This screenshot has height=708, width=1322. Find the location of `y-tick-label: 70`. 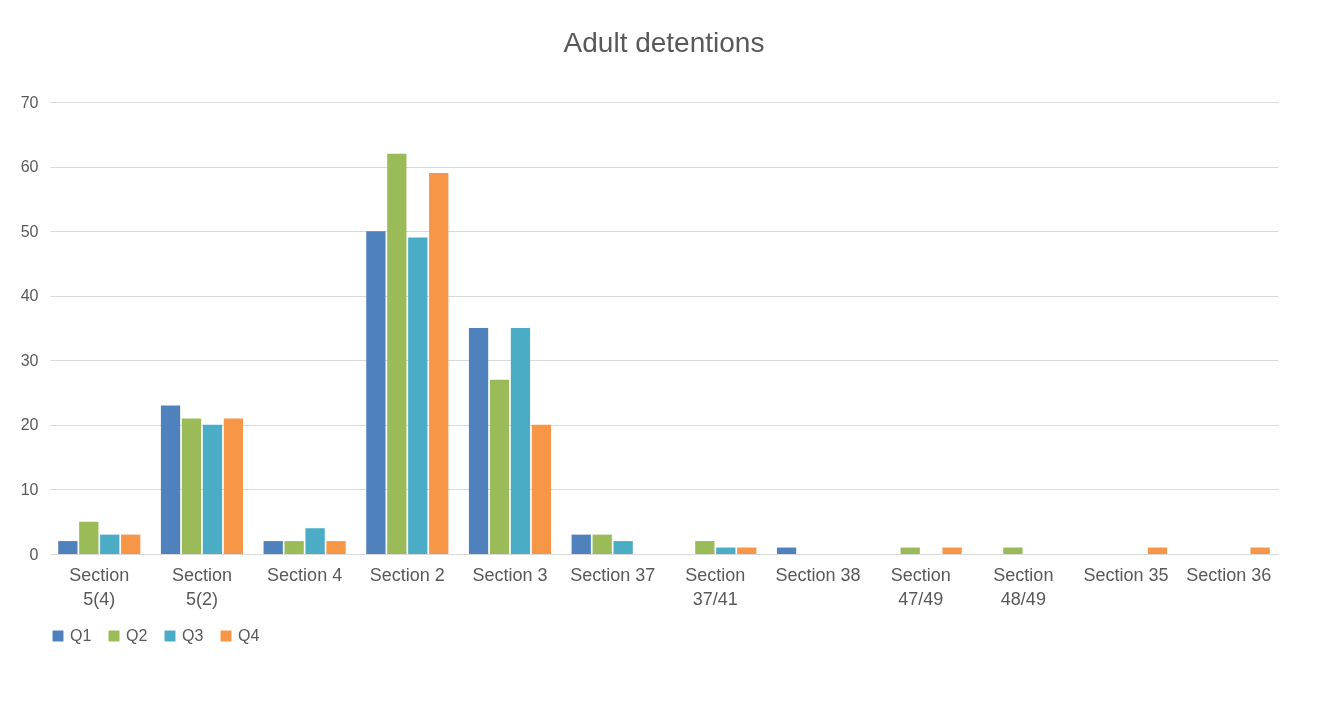

y-tick-label: 70 is located at coordinates (29, 102).